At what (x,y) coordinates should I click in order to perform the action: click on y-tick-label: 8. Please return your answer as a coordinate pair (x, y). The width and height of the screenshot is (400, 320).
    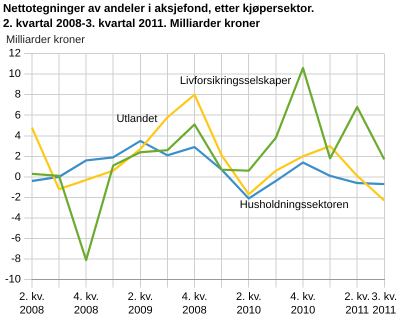
    Looking at the image, I should click on (17, 94).